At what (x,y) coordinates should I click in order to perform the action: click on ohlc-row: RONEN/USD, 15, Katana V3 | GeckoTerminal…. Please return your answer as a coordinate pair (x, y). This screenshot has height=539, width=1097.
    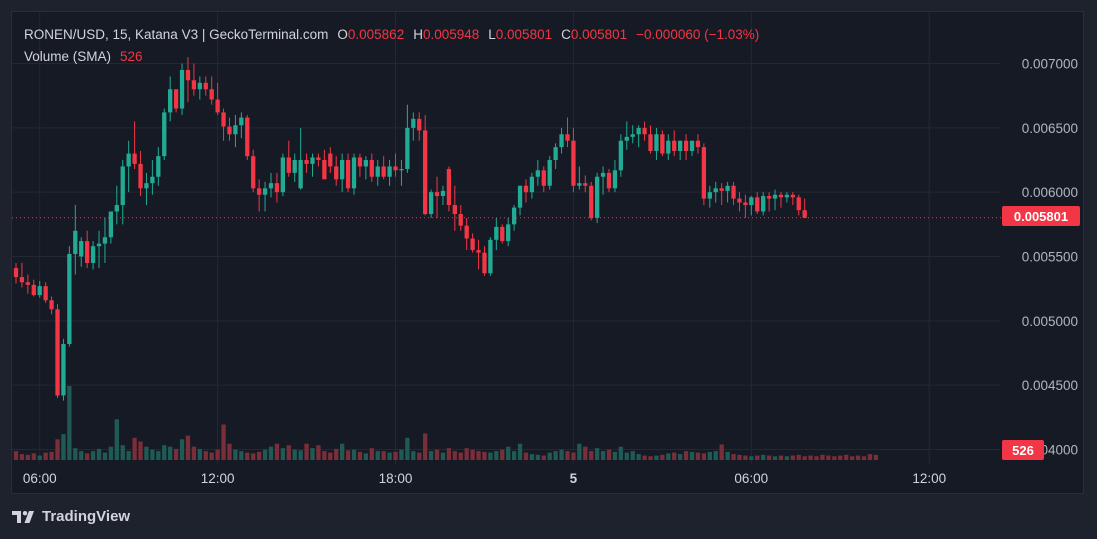
    Looking at the image, I should click on (396, 35).